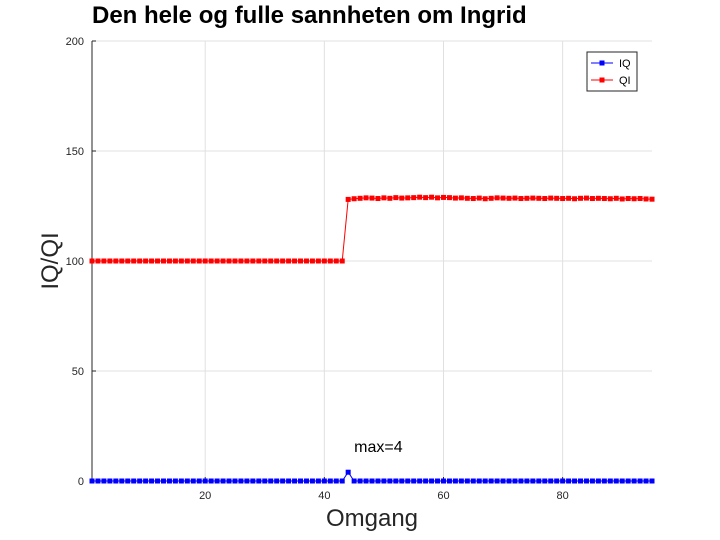  I want to click on series-qi, so click(372, 229).